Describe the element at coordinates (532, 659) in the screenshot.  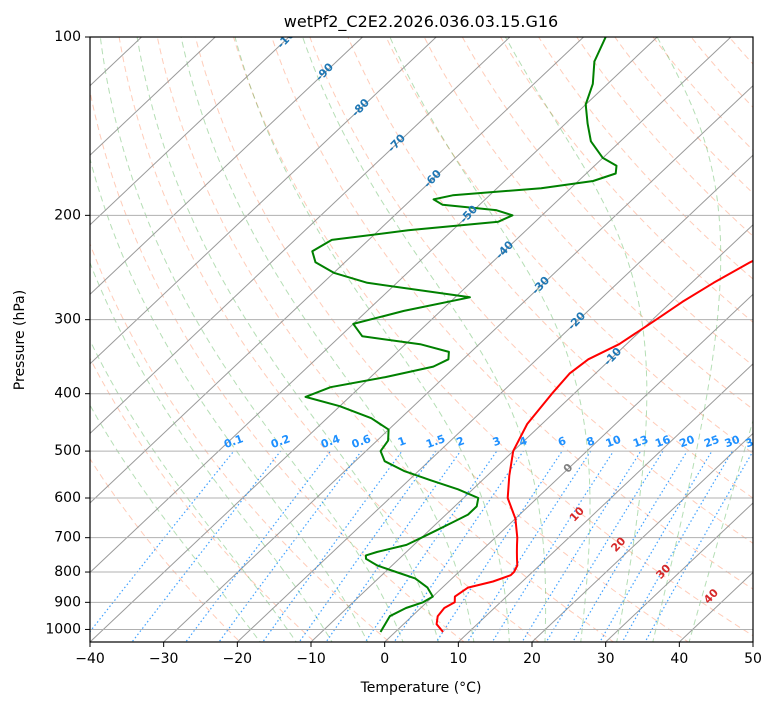
I see `x-tick-label: 20` at that location.